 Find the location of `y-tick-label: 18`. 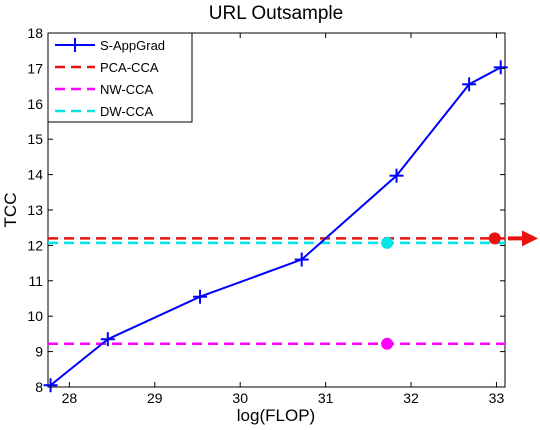

y-tick-label: 18 is located at coordinates (35, 33).